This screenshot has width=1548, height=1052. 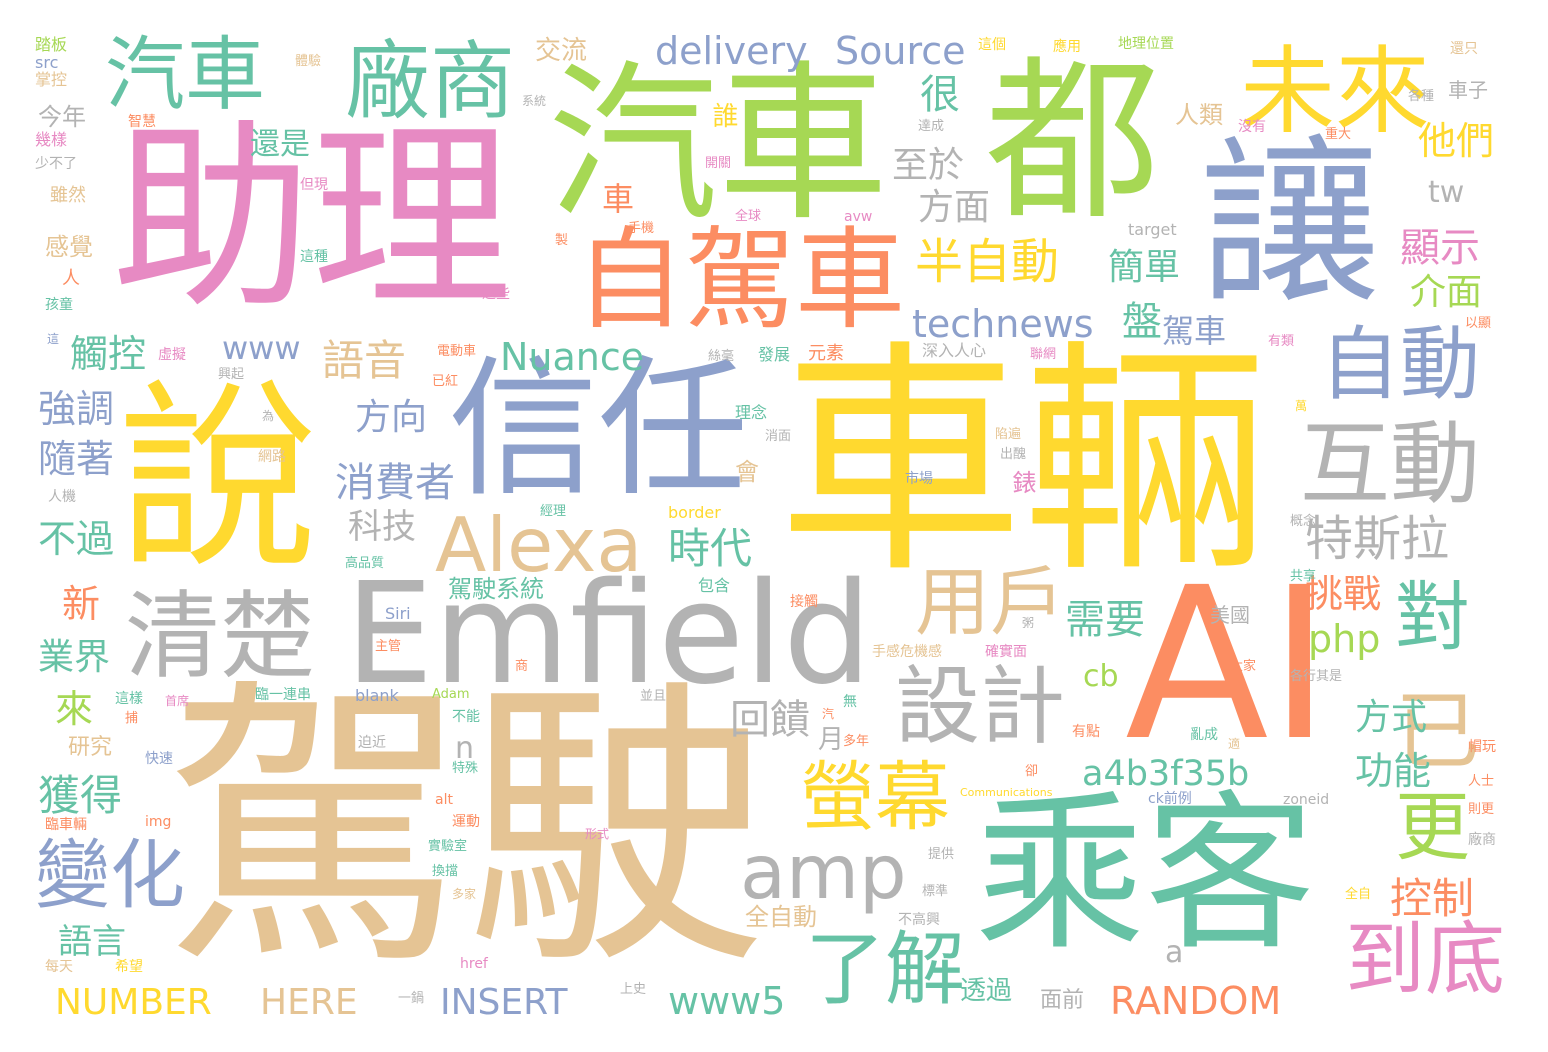 What do you see at coordinates (718, 163) in the screenshot?
I see `word: 開關` at bounding box center [718, 163].